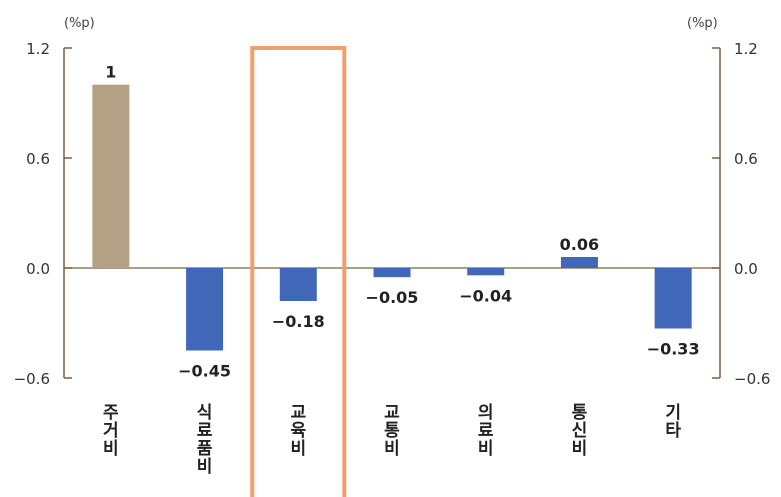 This screenshot has width=781, height=497. What do you see at coordinates (110, 72) in the screenshot?
I see `data-label: 1` at bounding box center [110, 72].